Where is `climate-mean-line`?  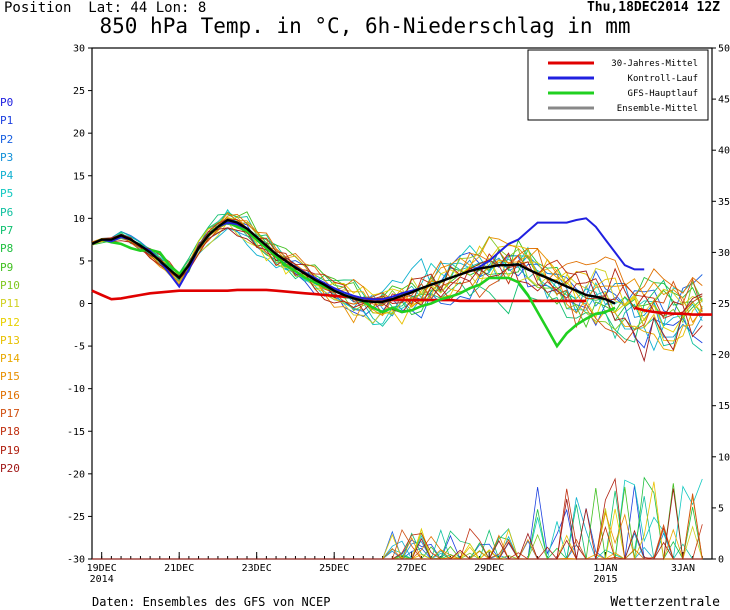 climate-mean-line is located at coordinates (401, 302).